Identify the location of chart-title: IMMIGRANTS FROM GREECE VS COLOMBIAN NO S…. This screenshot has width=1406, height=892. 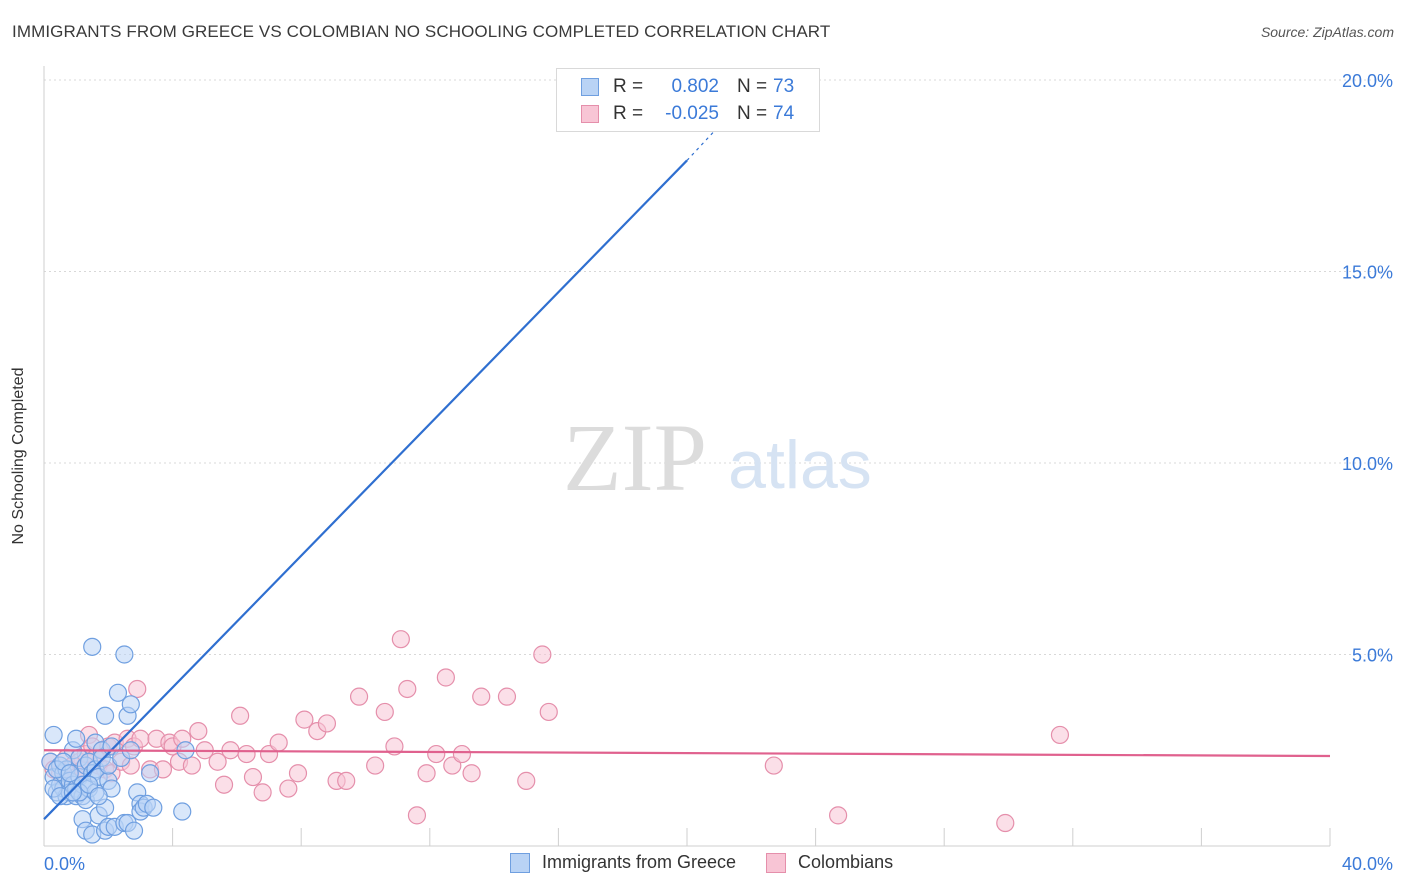
(421, 31).